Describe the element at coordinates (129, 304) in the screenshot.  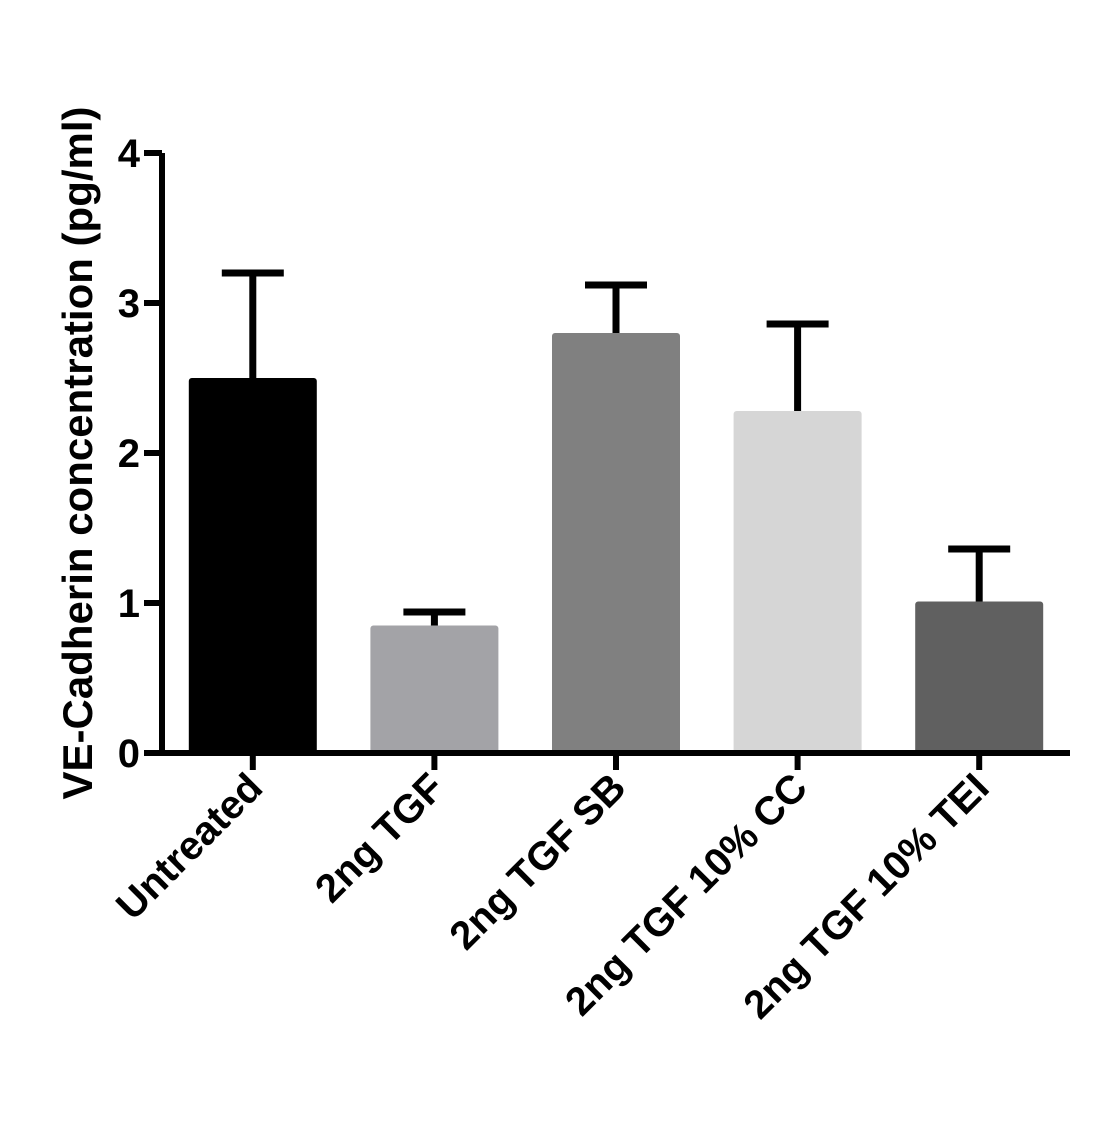
I see `y-tick-label-3: 3` at that location.